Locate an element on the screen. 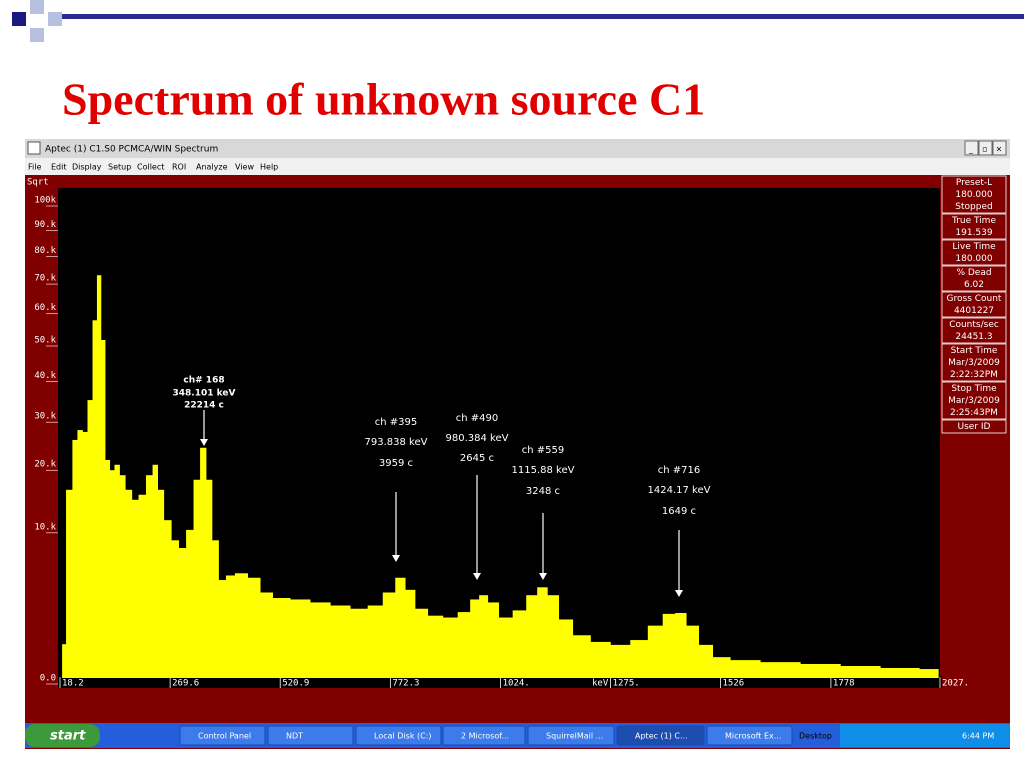  x-axis-label: keV is located at coordinates (600, 684).